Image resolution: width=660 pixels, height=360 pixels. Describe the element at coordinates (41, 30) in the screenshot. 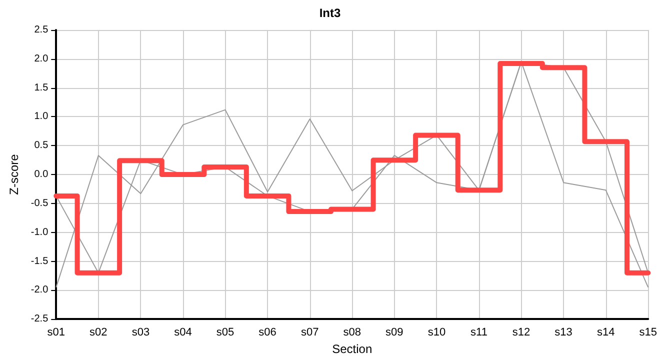

I see `y-tick-label: 2.5` at that location.